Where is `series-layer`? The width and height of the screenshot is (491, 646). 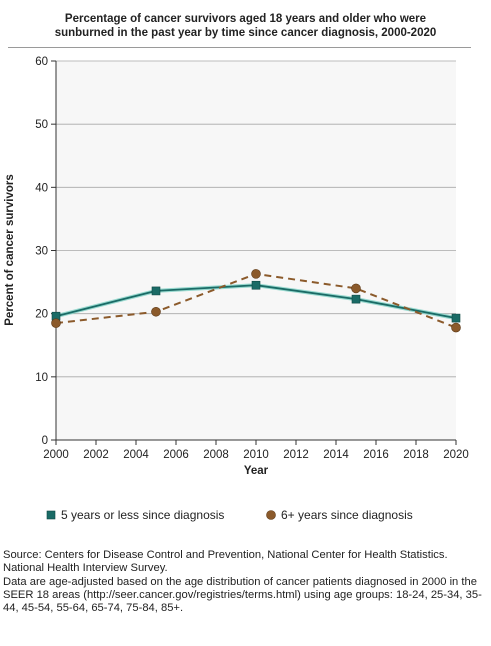
series-layer is located at coordinates (256, 301).